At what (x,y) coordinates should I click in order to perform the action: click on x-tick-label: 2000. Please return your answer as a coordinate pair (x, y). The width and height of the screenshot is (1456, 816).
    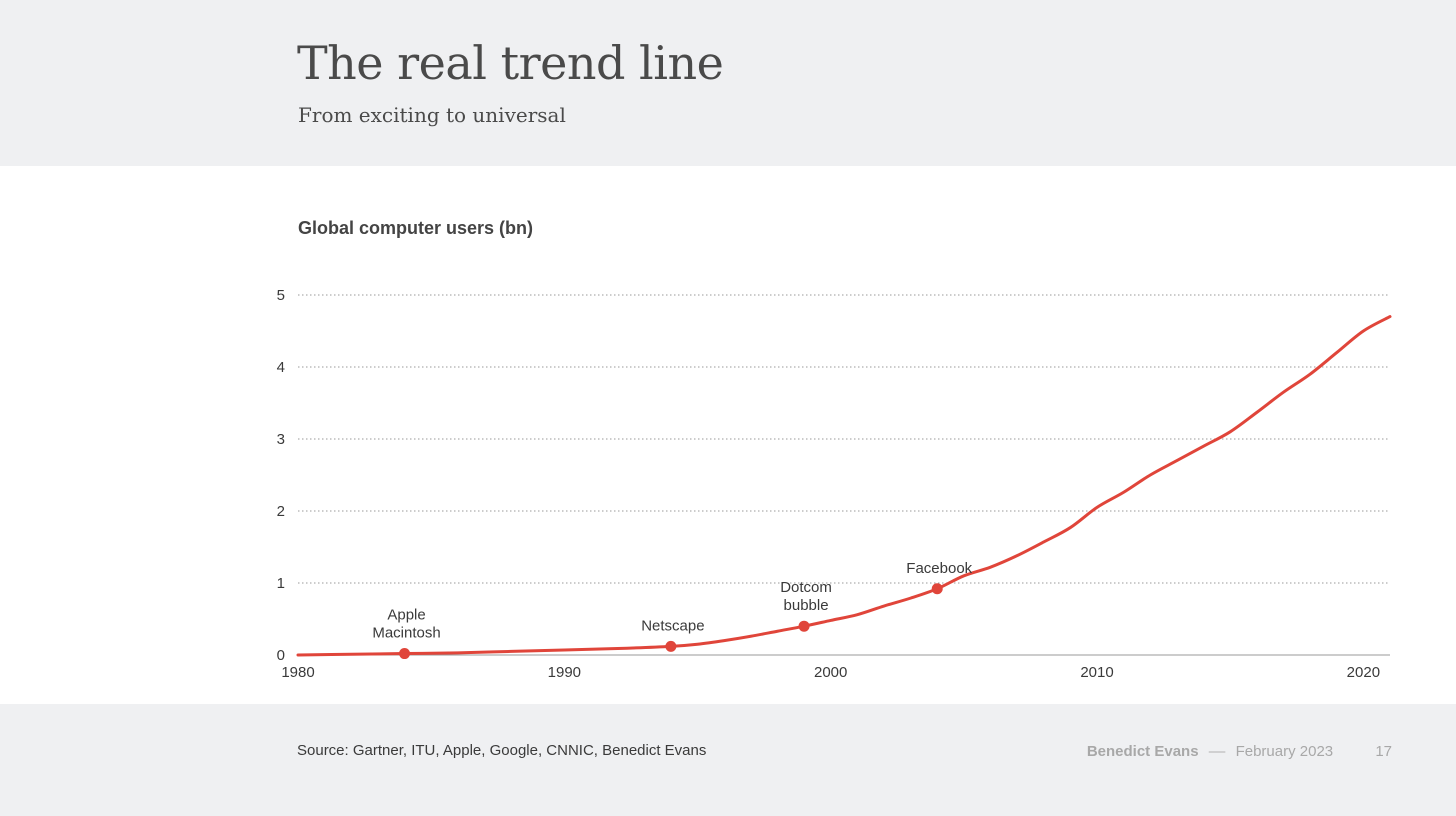
    Looking at the image, I should click on (830, 672).